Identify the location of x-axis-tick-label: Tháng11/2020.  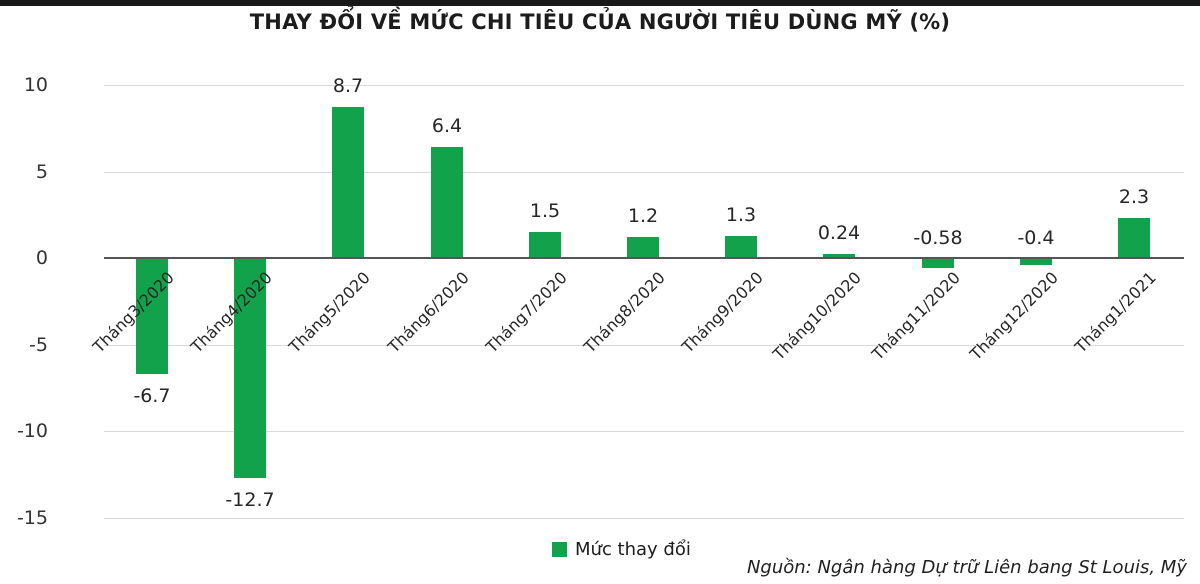
(915, 316).